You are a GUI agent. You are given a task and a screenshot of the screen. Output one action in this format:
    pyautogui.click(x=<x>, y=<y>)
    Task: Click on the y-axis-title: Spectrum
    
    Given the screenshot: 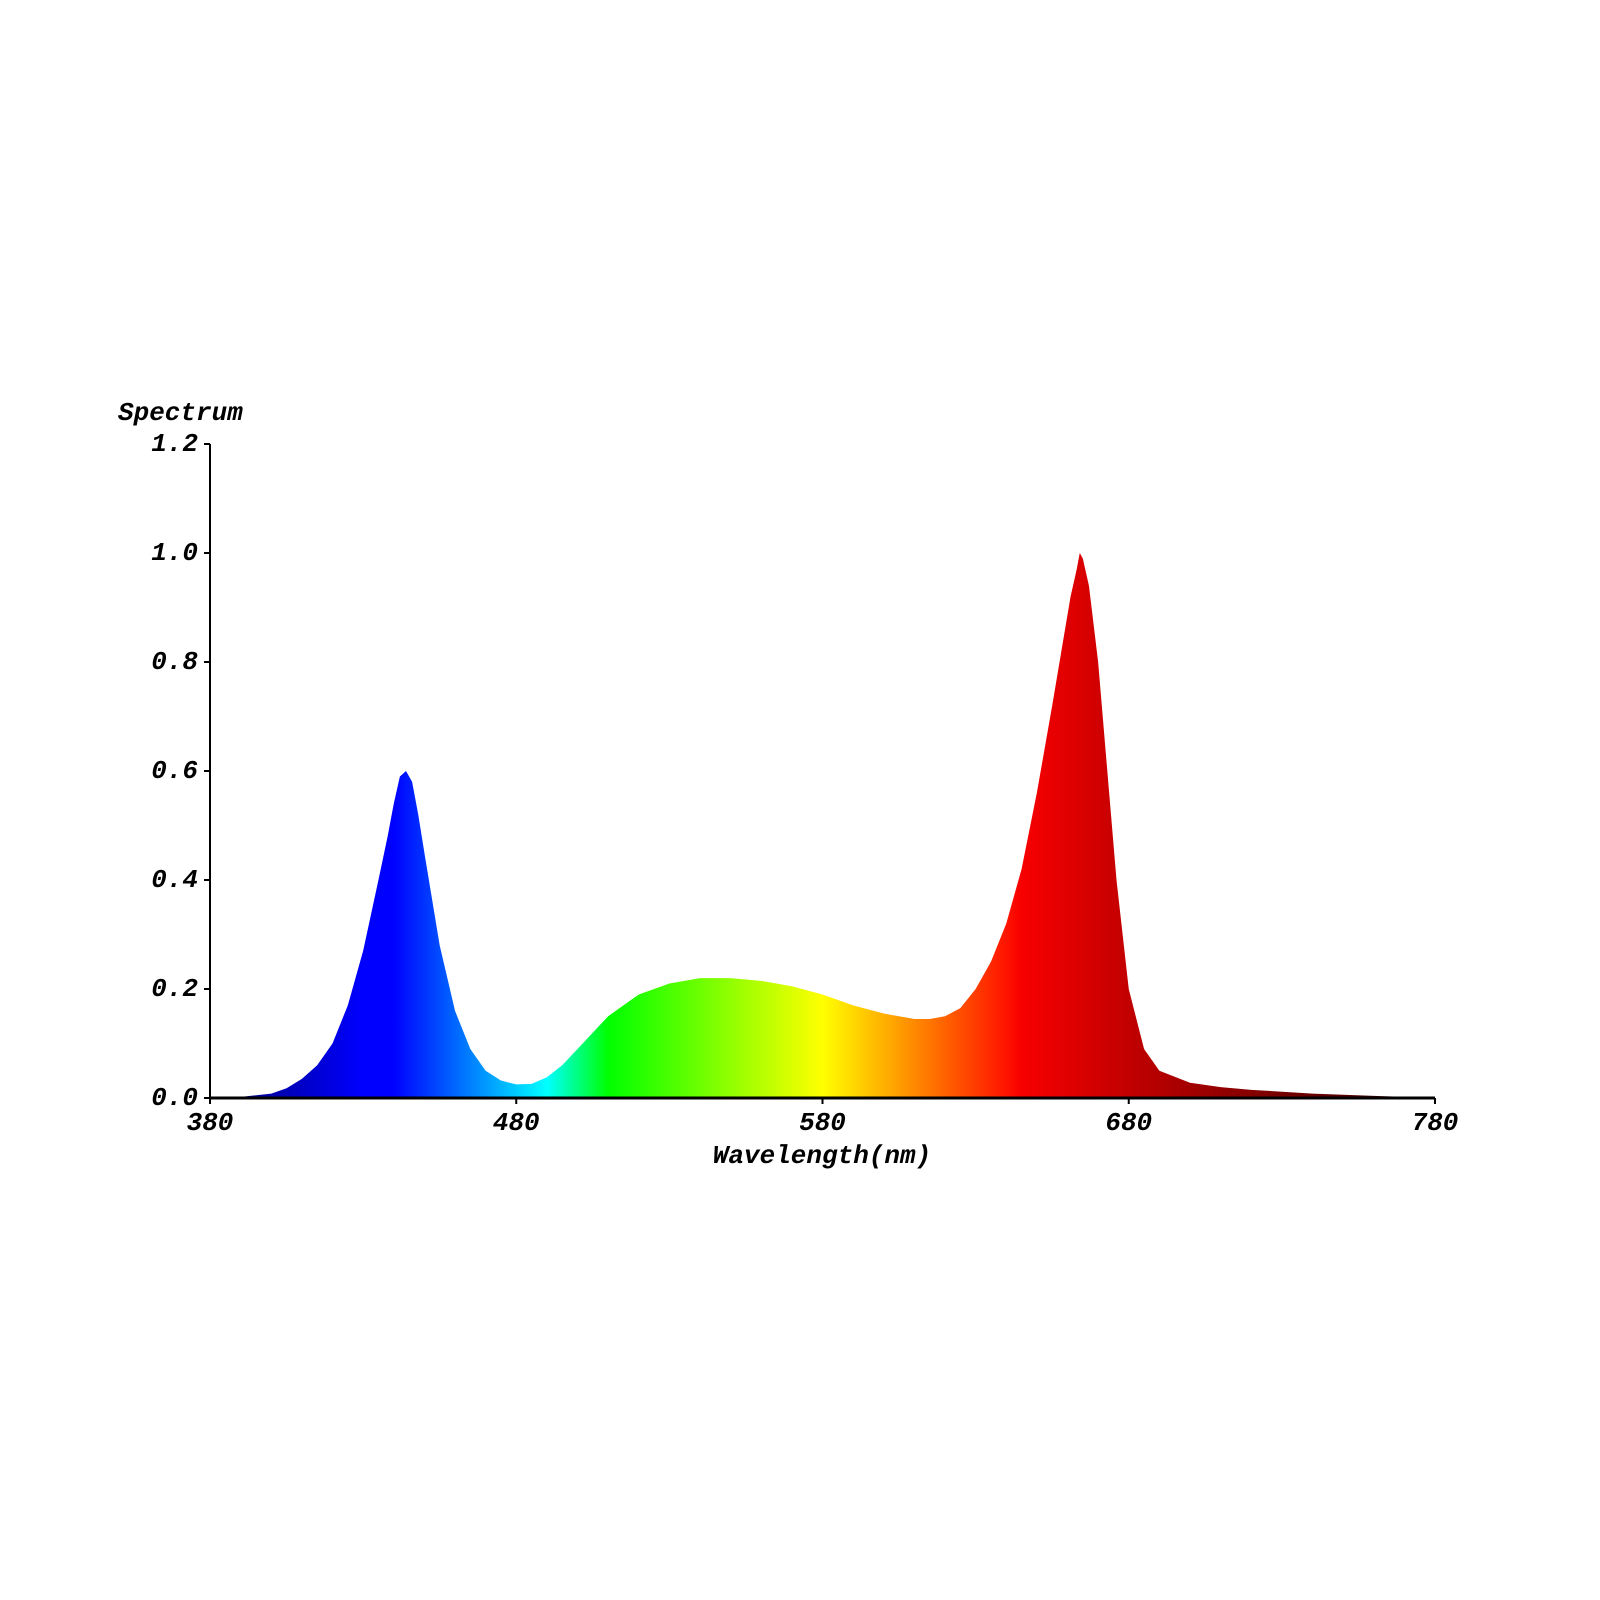 What is the action you would take?
    pyautogui.click(x=180, y=413)
    